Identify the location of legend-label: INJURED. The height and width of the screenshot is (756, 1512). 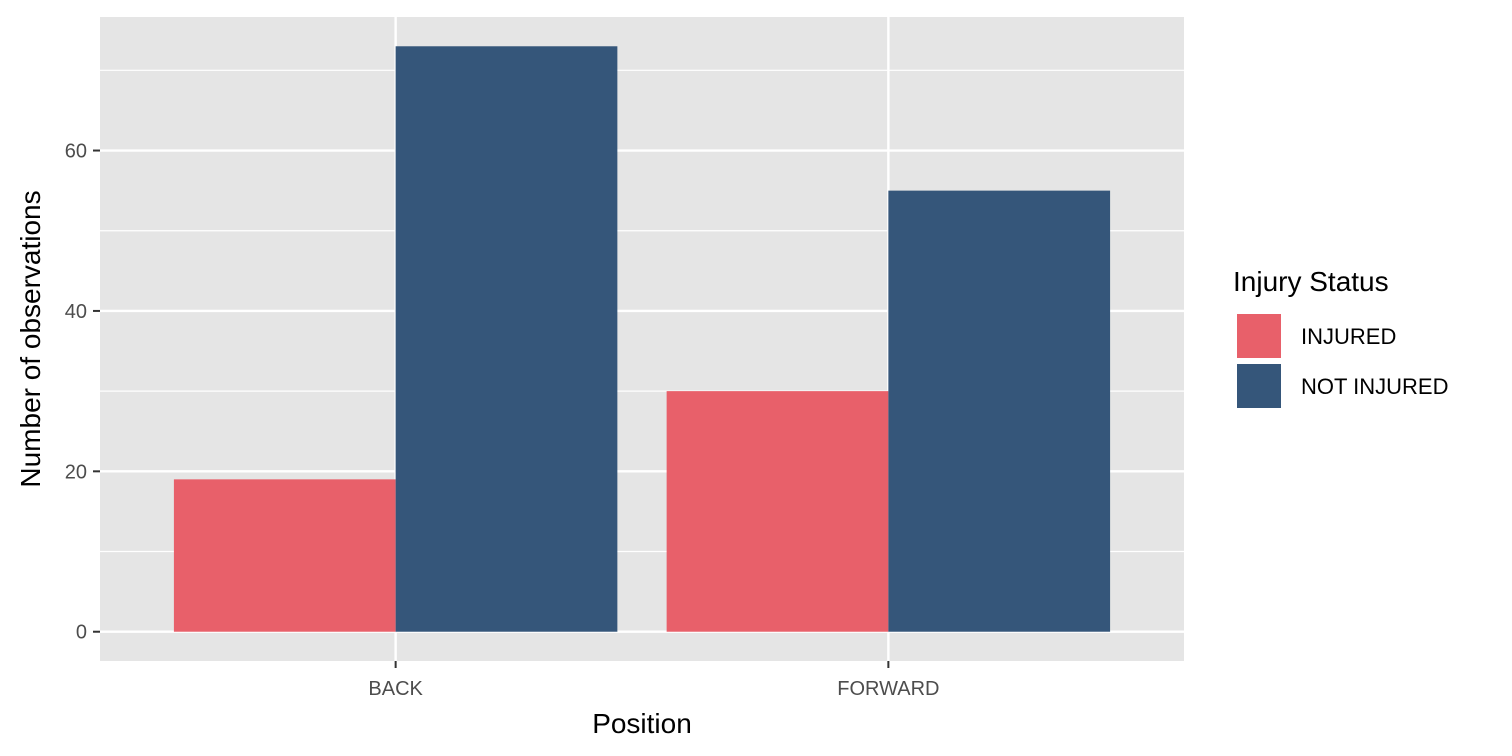
(1348, 336).